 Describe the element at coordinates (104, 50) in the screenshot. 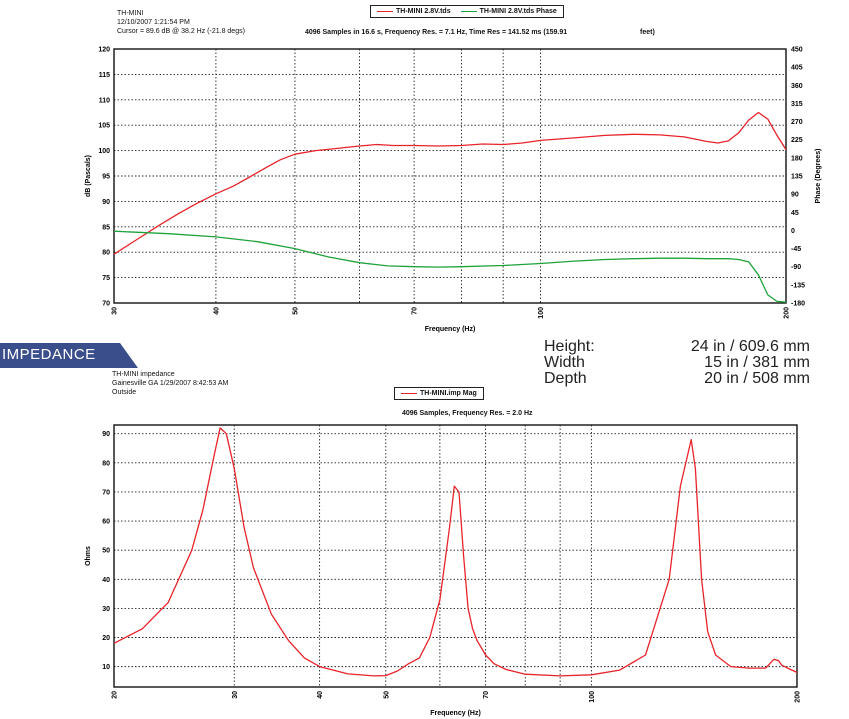

I see `spl-y-tick-label: 120` at that location.